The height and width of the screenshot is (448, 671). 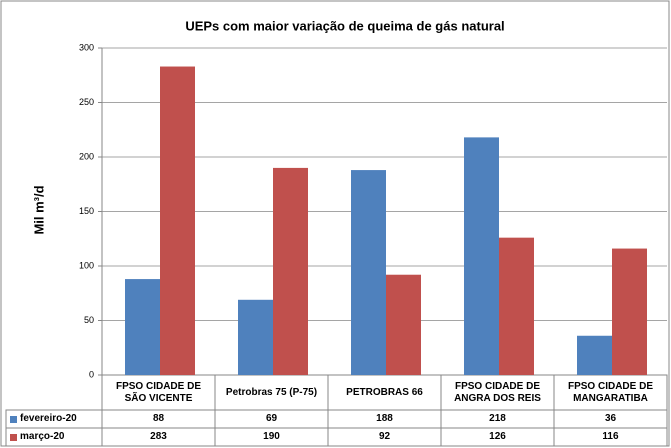 I want to click on y-tick-label: 0, so click(x=91, y=374).